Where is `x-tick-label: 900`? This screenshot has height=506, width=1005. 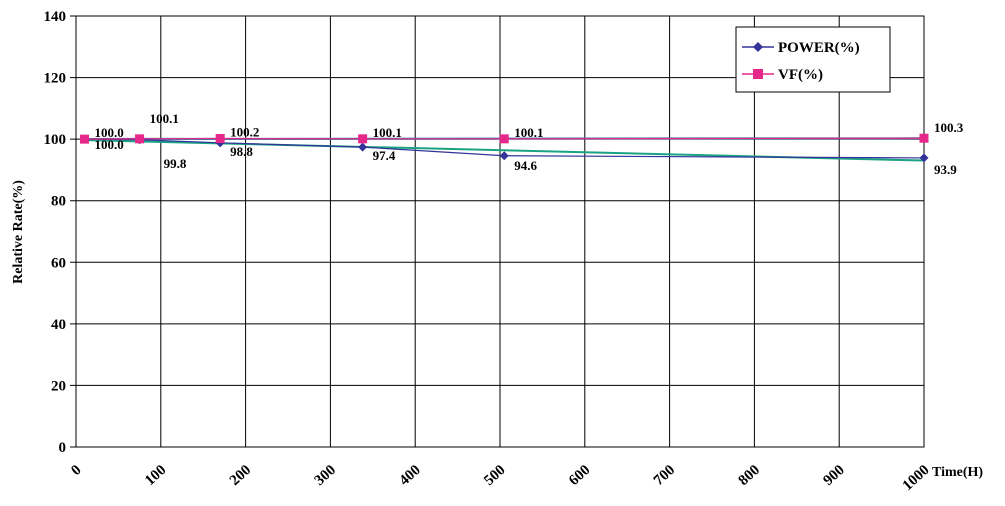 x-tick-label: 900 is located at coordinates (833, 475).